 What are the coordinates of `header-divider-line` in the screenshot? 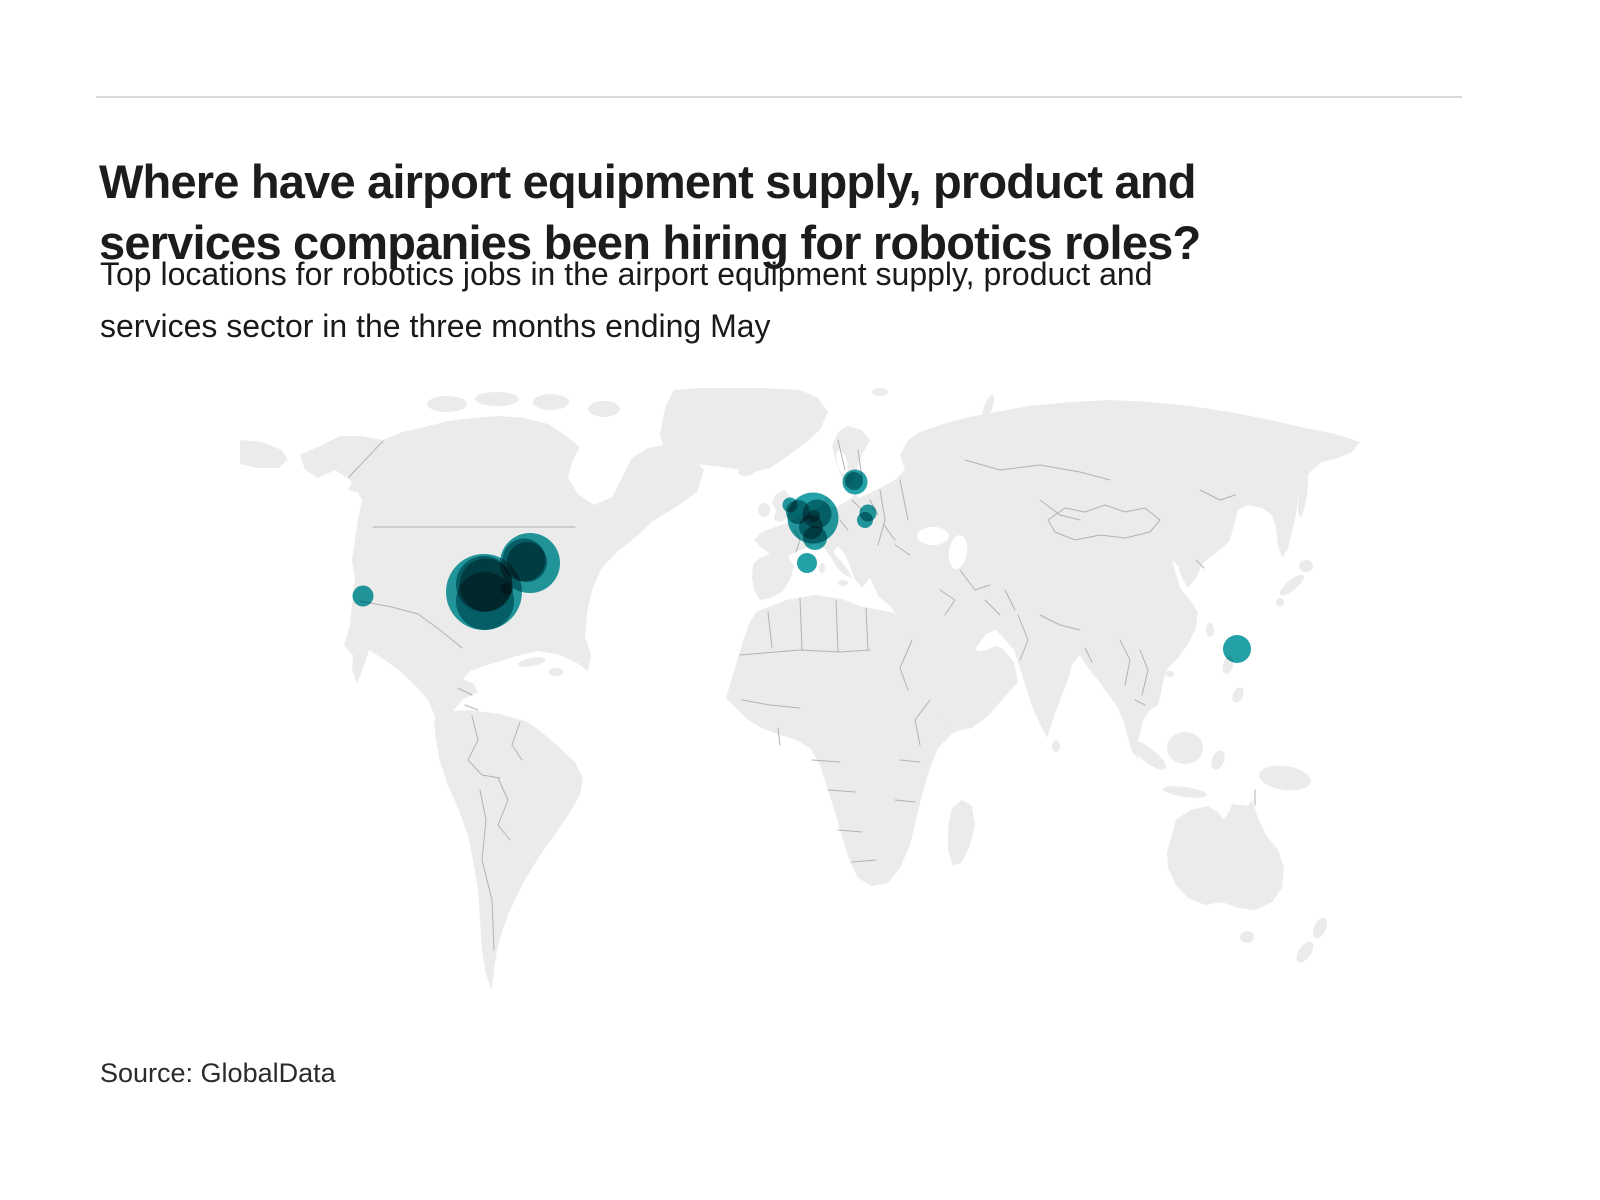 It's located at (779, 97).